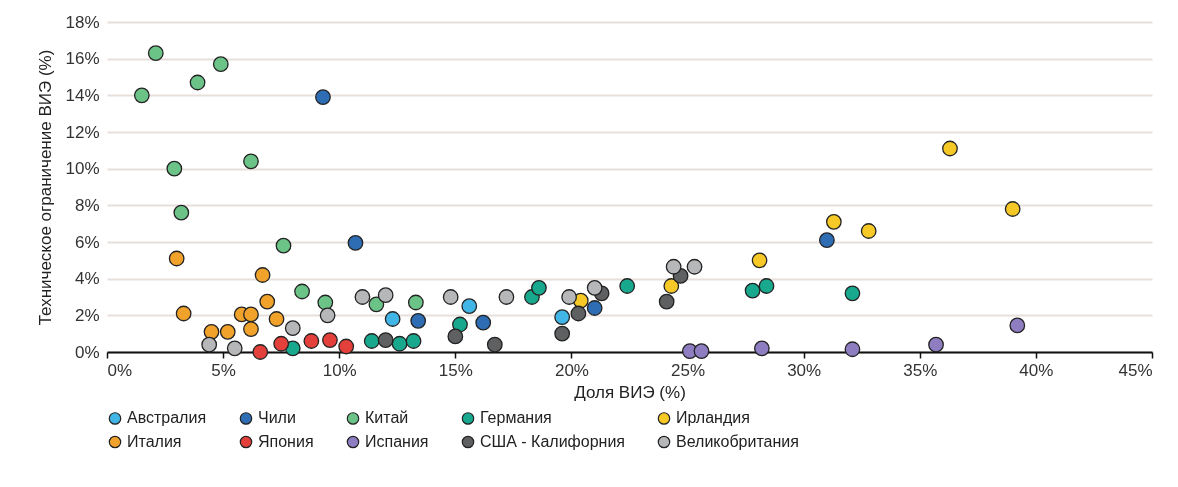 This screenshot has height=487, width=1178. I want to click on x-tick-label: 45%, so click(1135, 370).